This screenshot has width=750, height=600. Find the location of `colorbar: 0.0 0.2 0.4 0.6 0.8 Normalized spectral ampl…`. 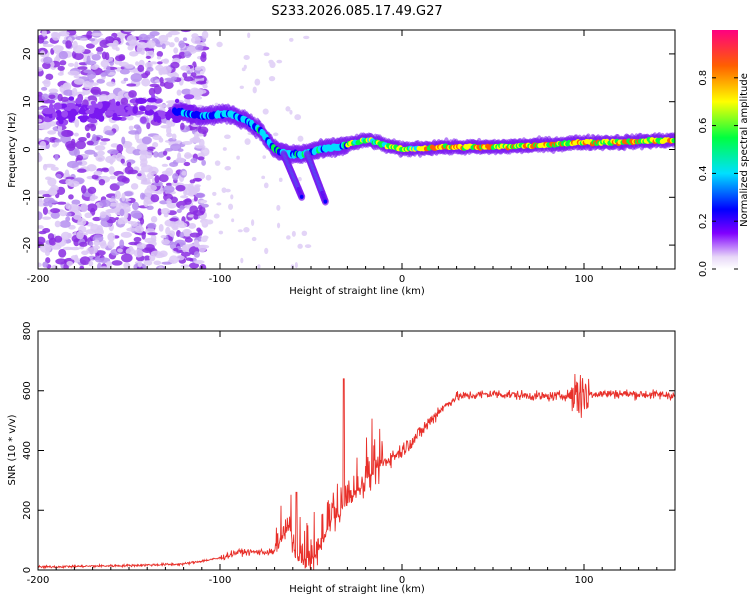

colorbar: 0.0 0.2 0.4 0.6 0.8 Normalized spectral ampl… is located at coordinates (724, 153).